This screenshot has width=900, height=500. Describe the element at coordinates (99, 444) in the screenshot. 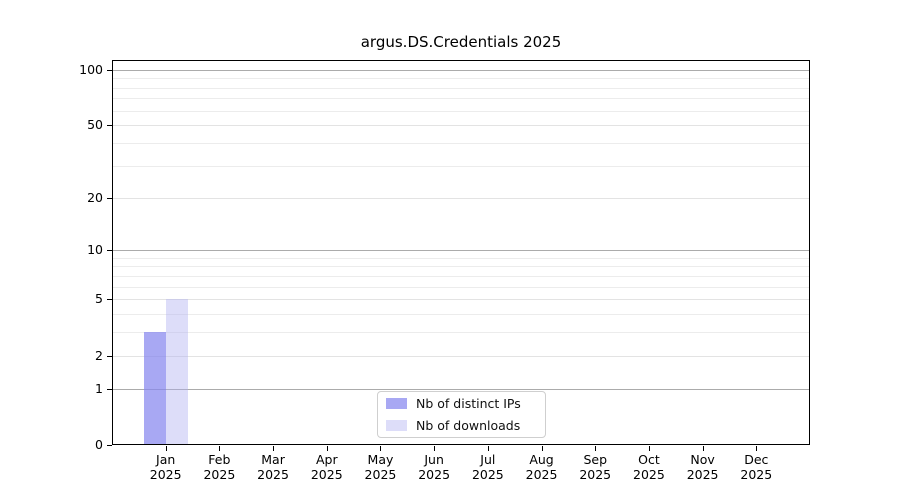

I see `y-tick-label: 0` at that location.